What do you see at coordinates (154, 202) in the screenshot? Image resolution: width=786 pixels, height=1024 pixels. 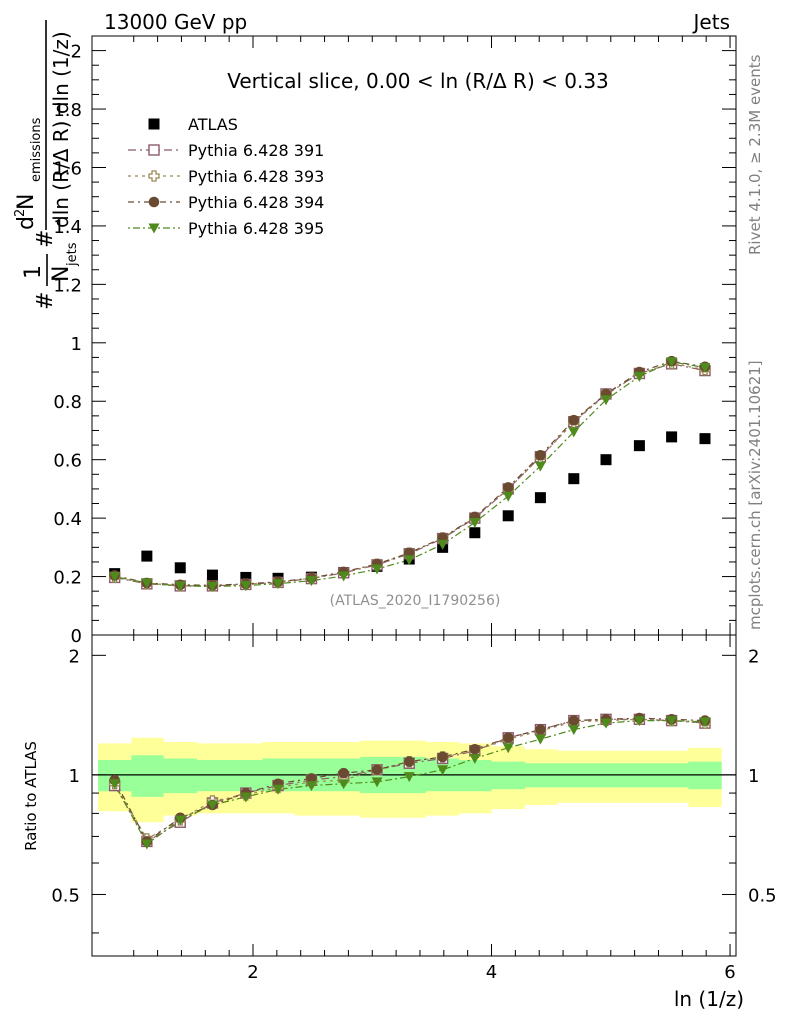 I see `legend-marker-p394` at bounding box center [154, 202].